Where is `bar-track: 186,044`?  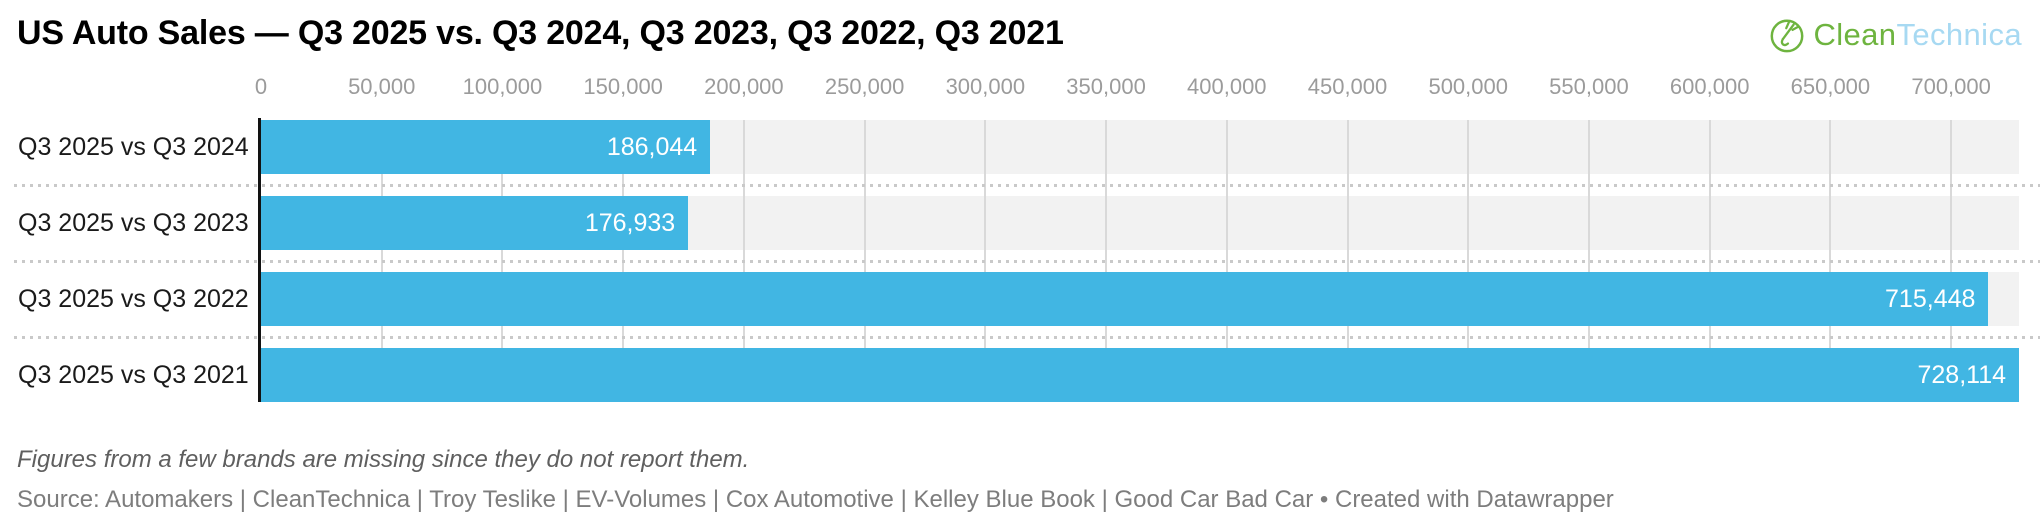
bar-track: 186,044 is located at coordinates (1140, 147).